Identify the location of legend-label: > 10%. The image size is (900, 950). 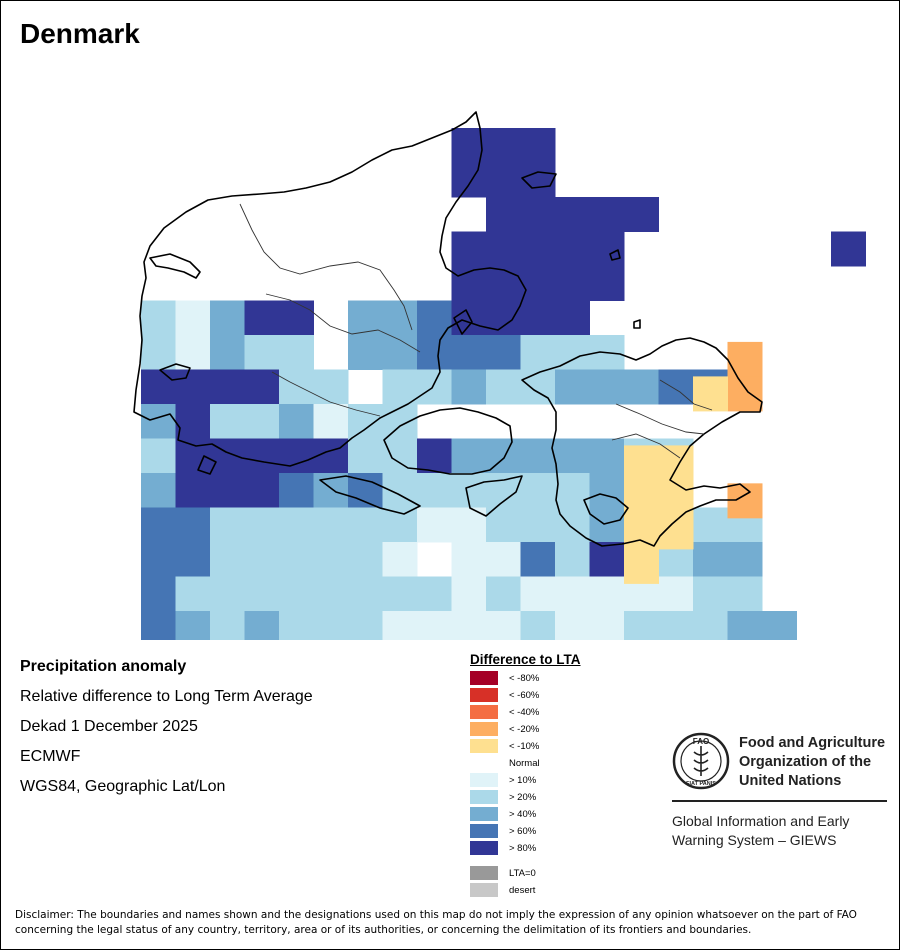
(523, 780).